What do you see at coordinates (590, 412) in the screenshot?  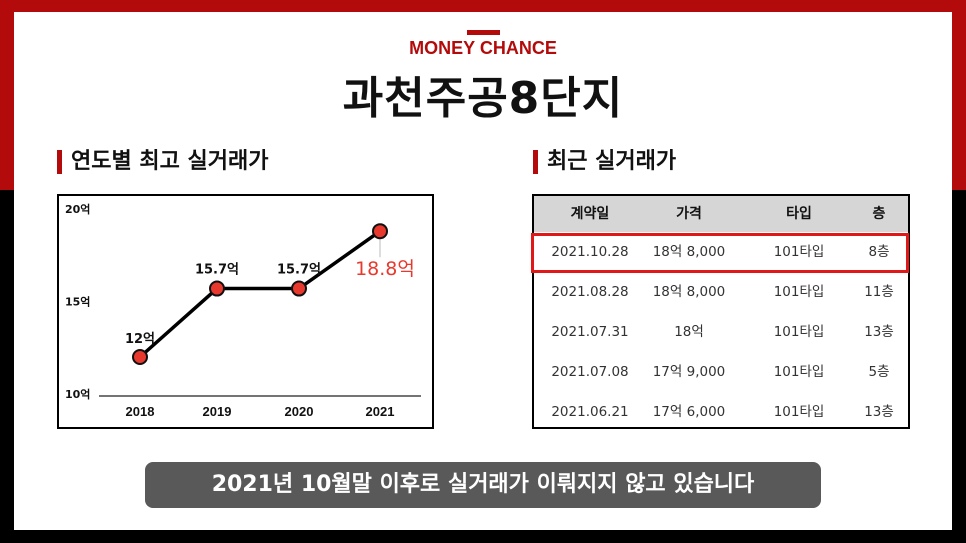 I see `cell-date: 2021.06.21` at bounding box center [590, 412].